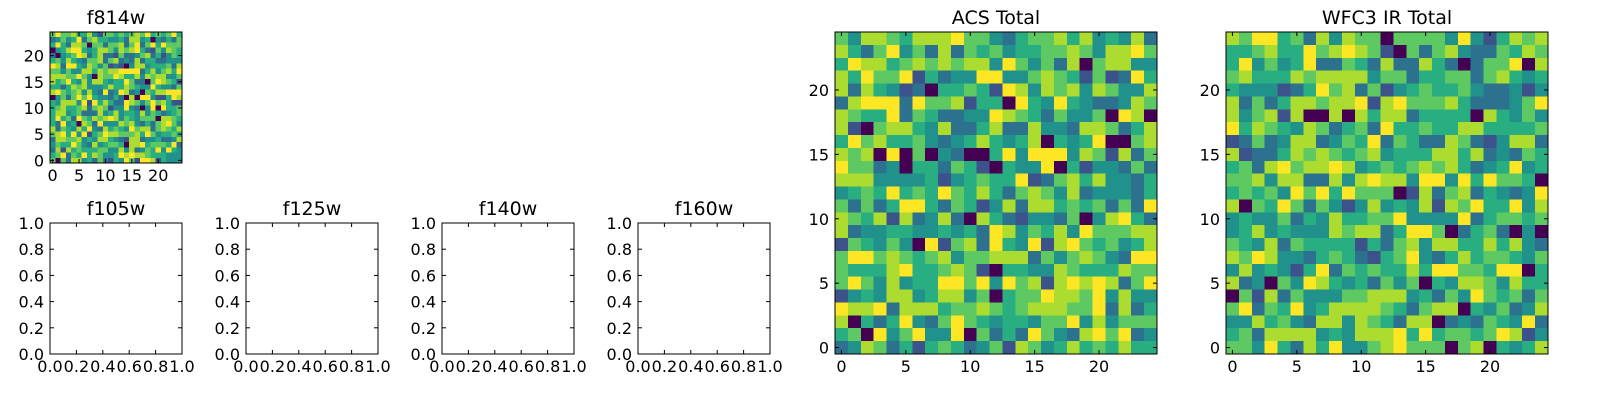 This screenshot has height=400, width=1600. What do you see at coordinates (1387, 18) in the screenshot?
I see `panel-title-wfc3-ir-total: WFC3 IR Total` at bounding box center [1387, 18].